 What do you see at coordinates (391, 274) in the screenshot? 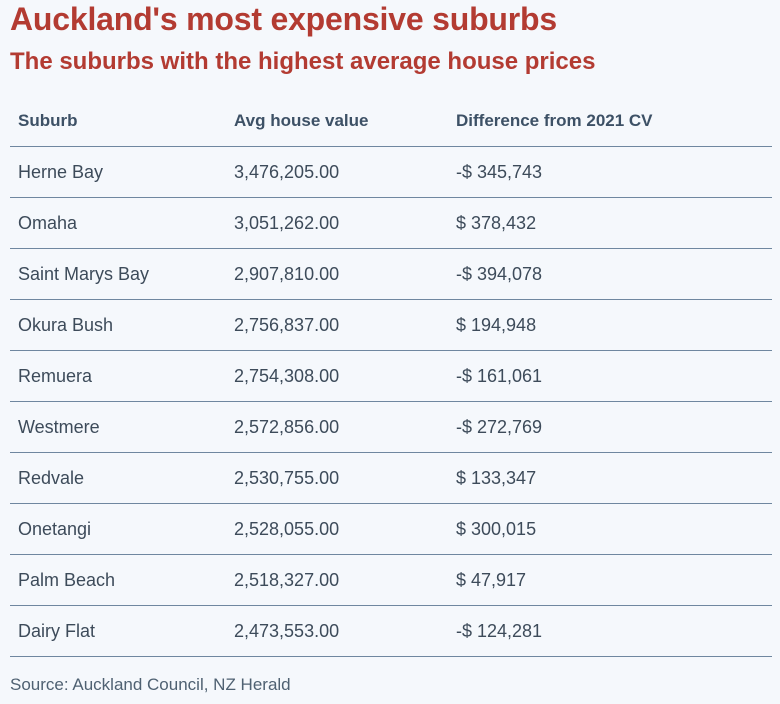
I see `table-row: Saint Marys Bay 2,907,810.00 -$ 394,078` at bounding box center [391, 274].